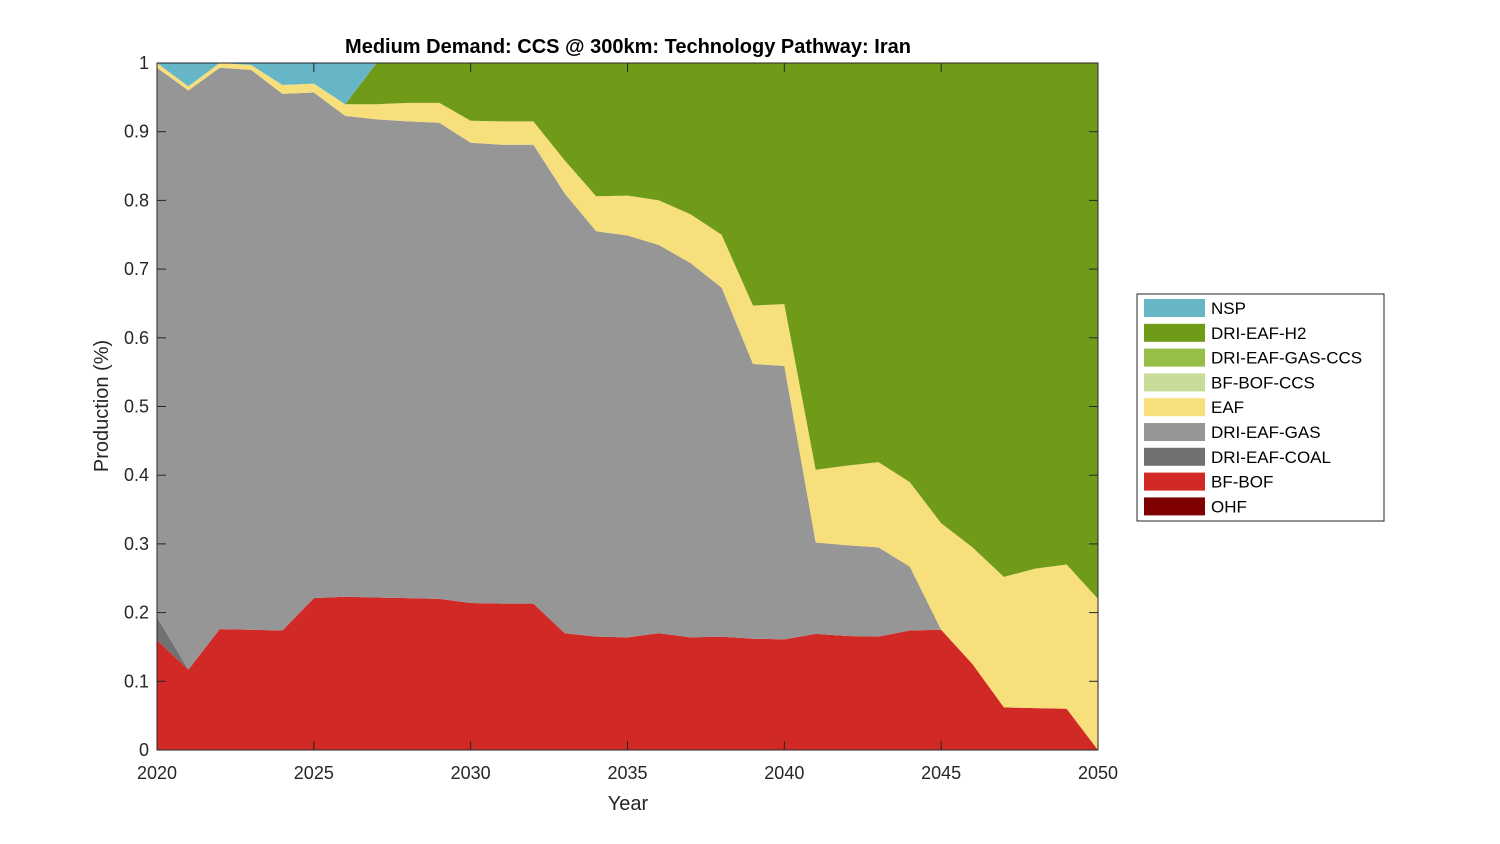  What do you see at coordinates (1271, 457) in the screenshot?
I see `legend-label-dri-eaf-coal: DRI-EAF-COAL` at bounding box center [1271, 457].